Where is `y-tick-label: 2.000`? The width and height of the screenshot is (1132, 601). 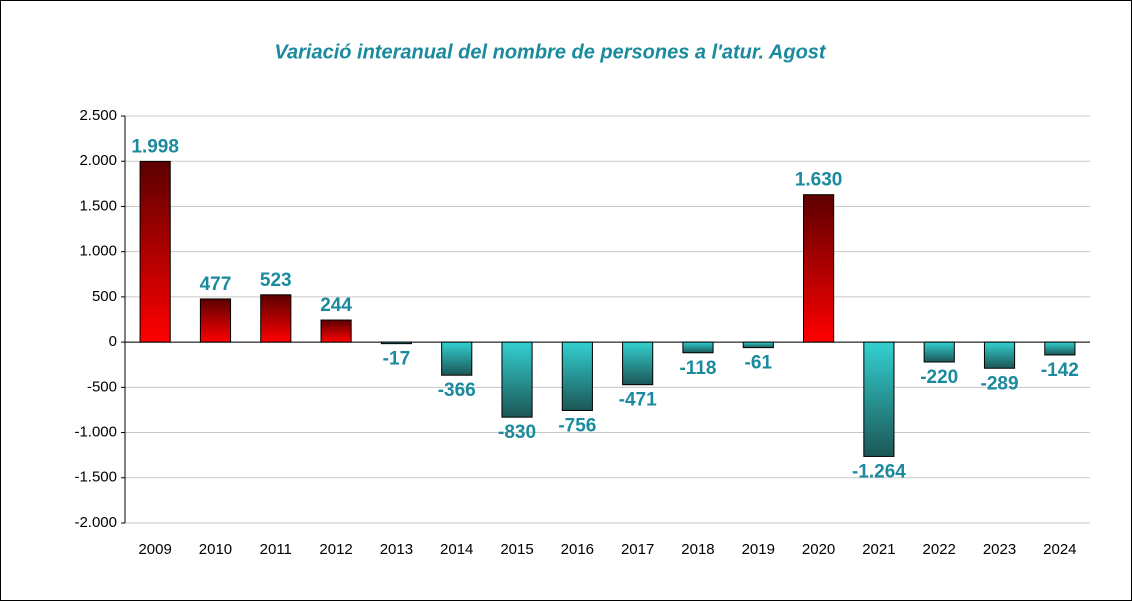 y-tick-label: 2.000 is located at coordinates (98, 160).